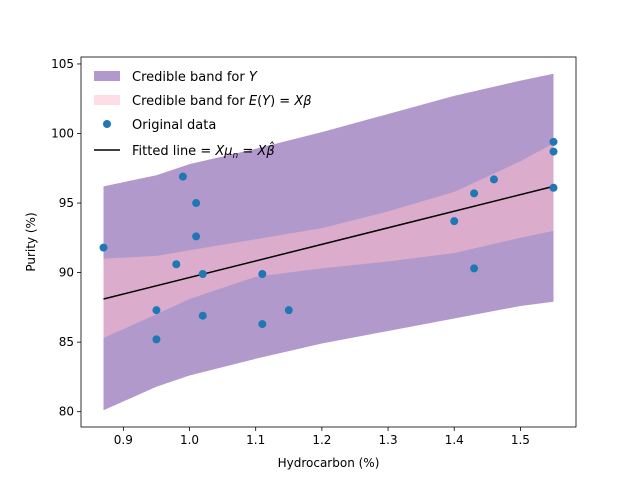 Image resolution: width=640 pixels, height=480 pixels. I want to click on legend-swatch-band-mean, so click(107, 100).